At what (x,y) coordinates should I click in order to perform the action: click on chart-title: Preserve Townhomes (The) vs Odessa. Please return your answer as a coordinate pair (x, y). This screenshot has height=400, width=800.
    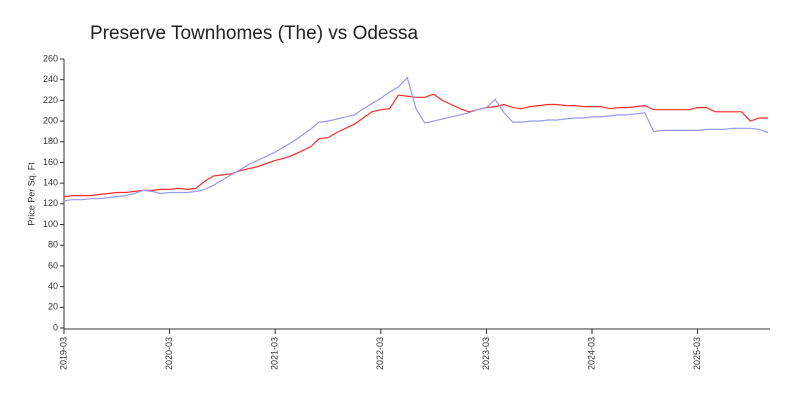
    Looking at the image, I should click on (254, 33).